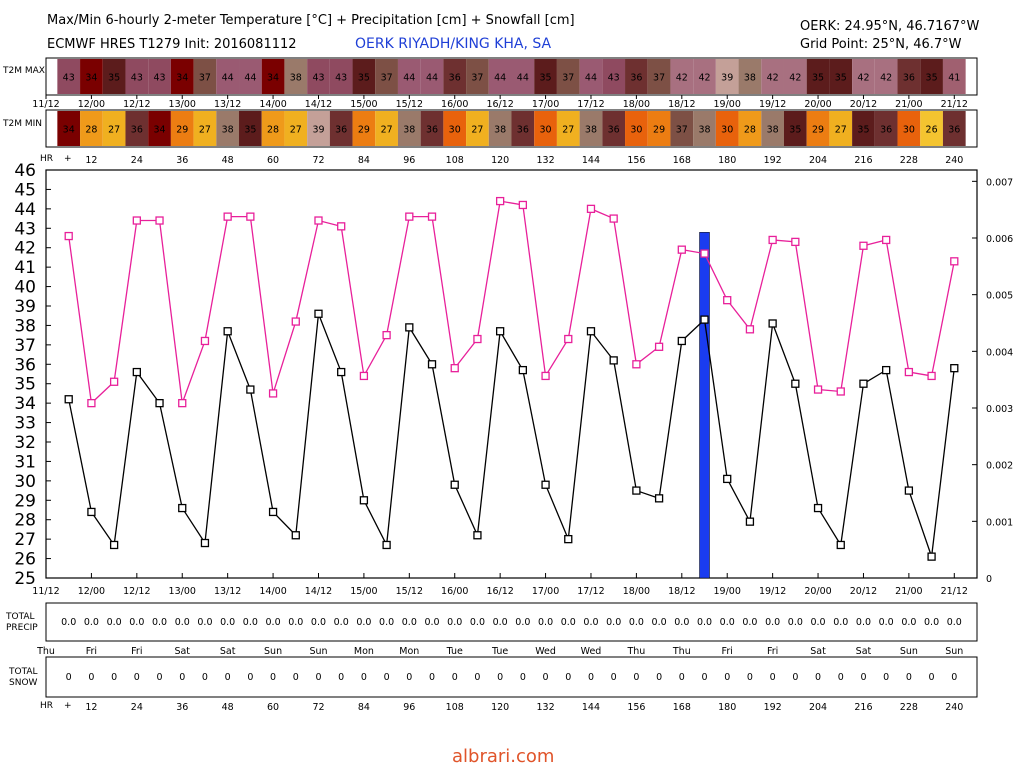 The width and height of the screenshot is (1024, 768). Describe the element at coordinates (24, 71) in the screenshot. I see `t2m-max-label: T2M MAX` at that location.